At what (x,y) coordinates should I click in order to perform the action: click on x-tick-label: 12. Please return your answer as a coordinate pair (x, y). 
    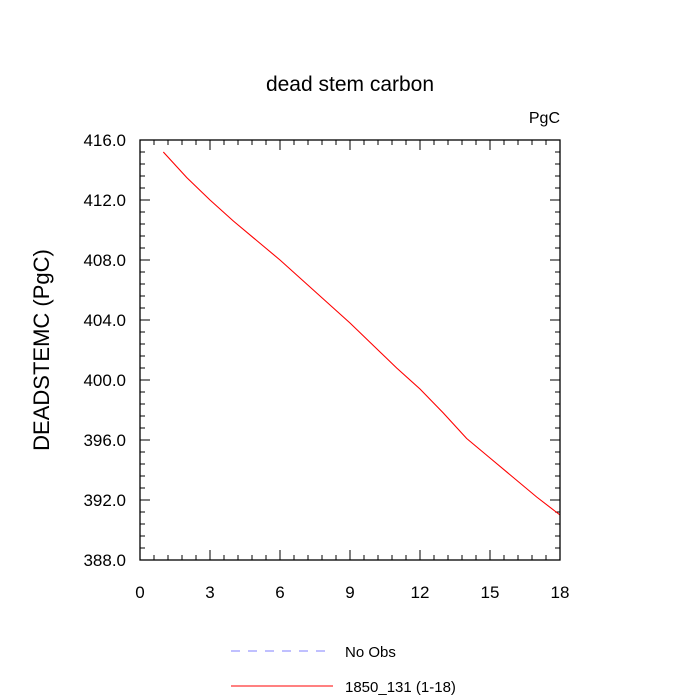
    Looking at the image, I should click on (420, 592).